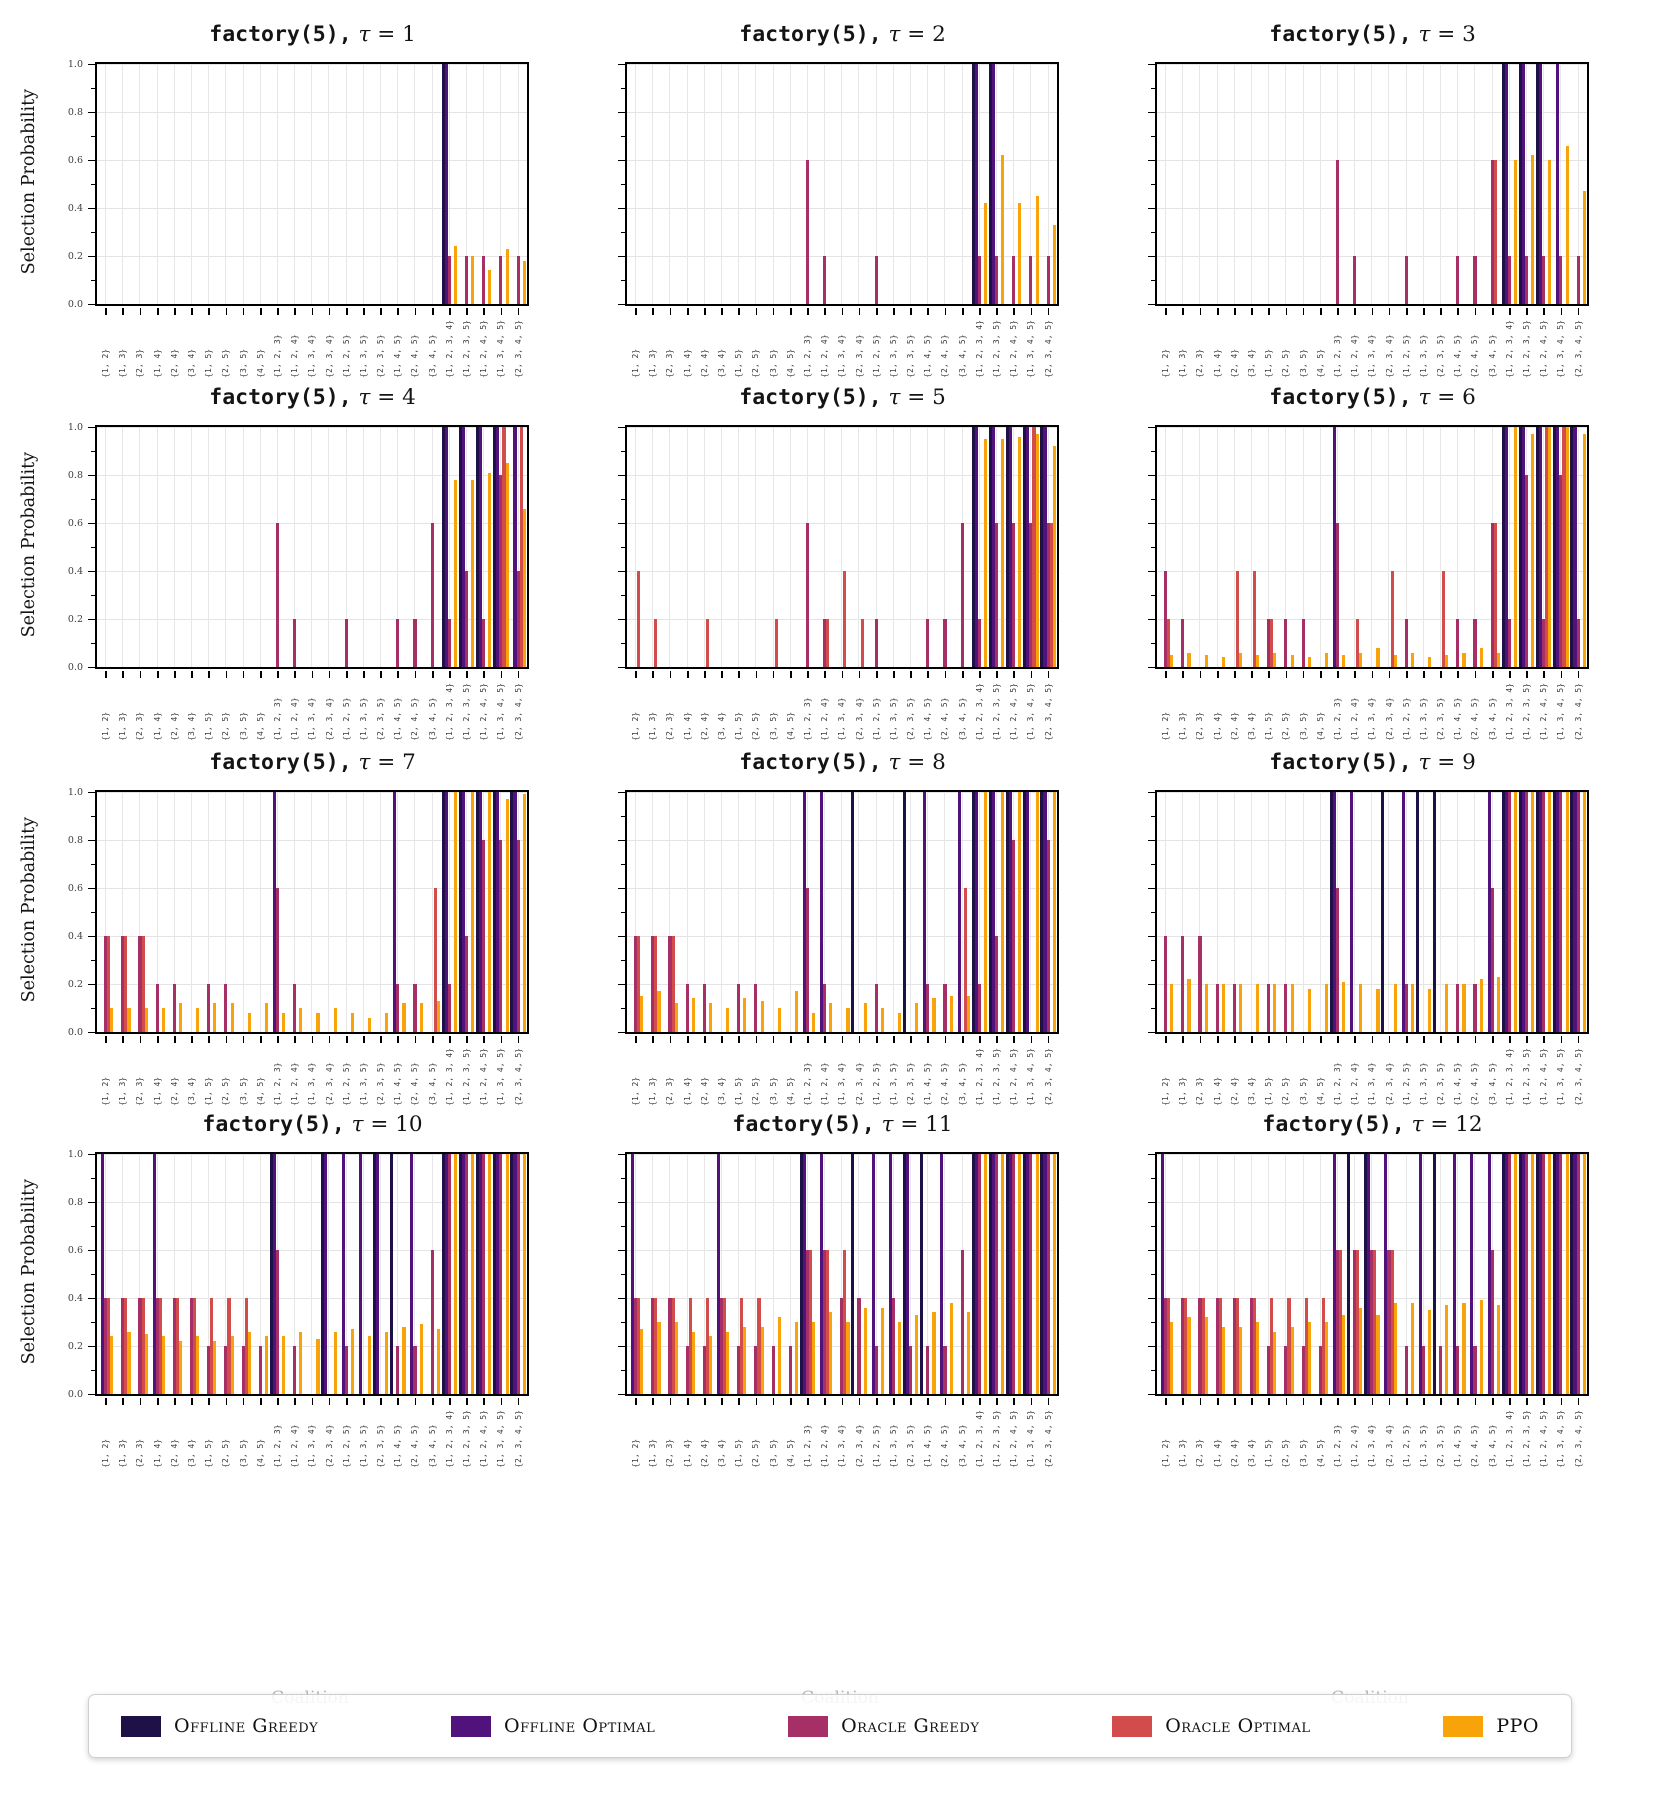  What do you see at coordinates (653, 1077) in the screenshot?
I see `x-tick-label: {1, 3}` at bounding box center [653, 1077].